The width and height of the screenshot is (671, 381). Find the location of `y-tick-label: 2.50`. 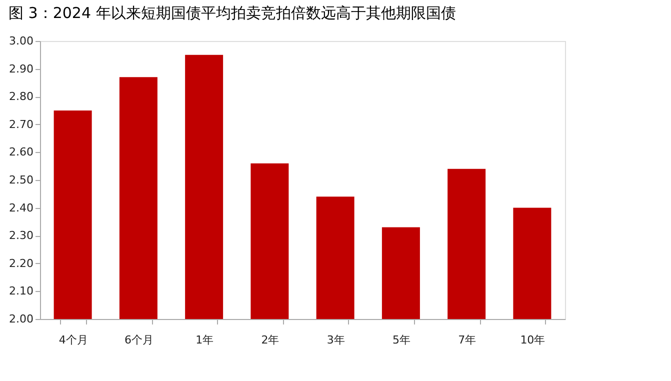

y-tick-label: 2.50 is located at coordinates (21, 180).